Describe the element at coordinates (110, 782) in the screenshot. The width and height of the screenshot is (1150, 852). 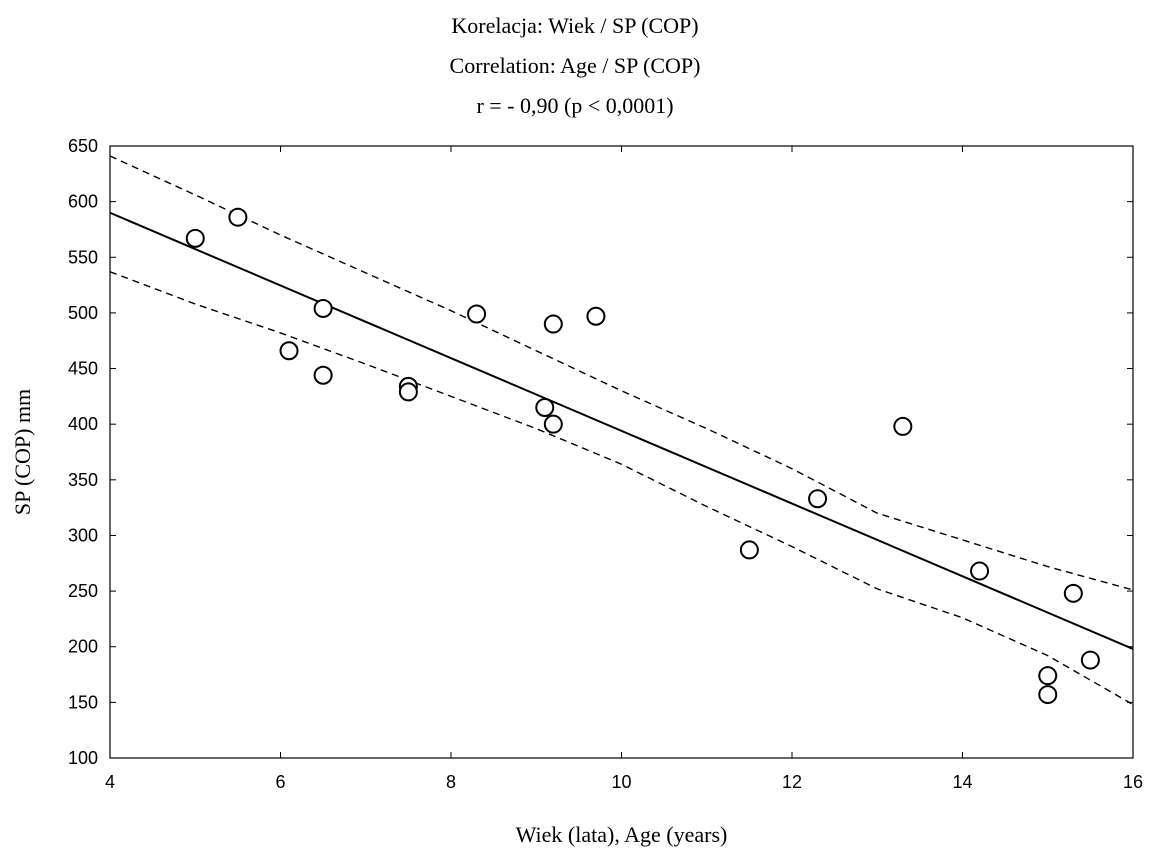
I see `x-tick-label: 4` at that location.